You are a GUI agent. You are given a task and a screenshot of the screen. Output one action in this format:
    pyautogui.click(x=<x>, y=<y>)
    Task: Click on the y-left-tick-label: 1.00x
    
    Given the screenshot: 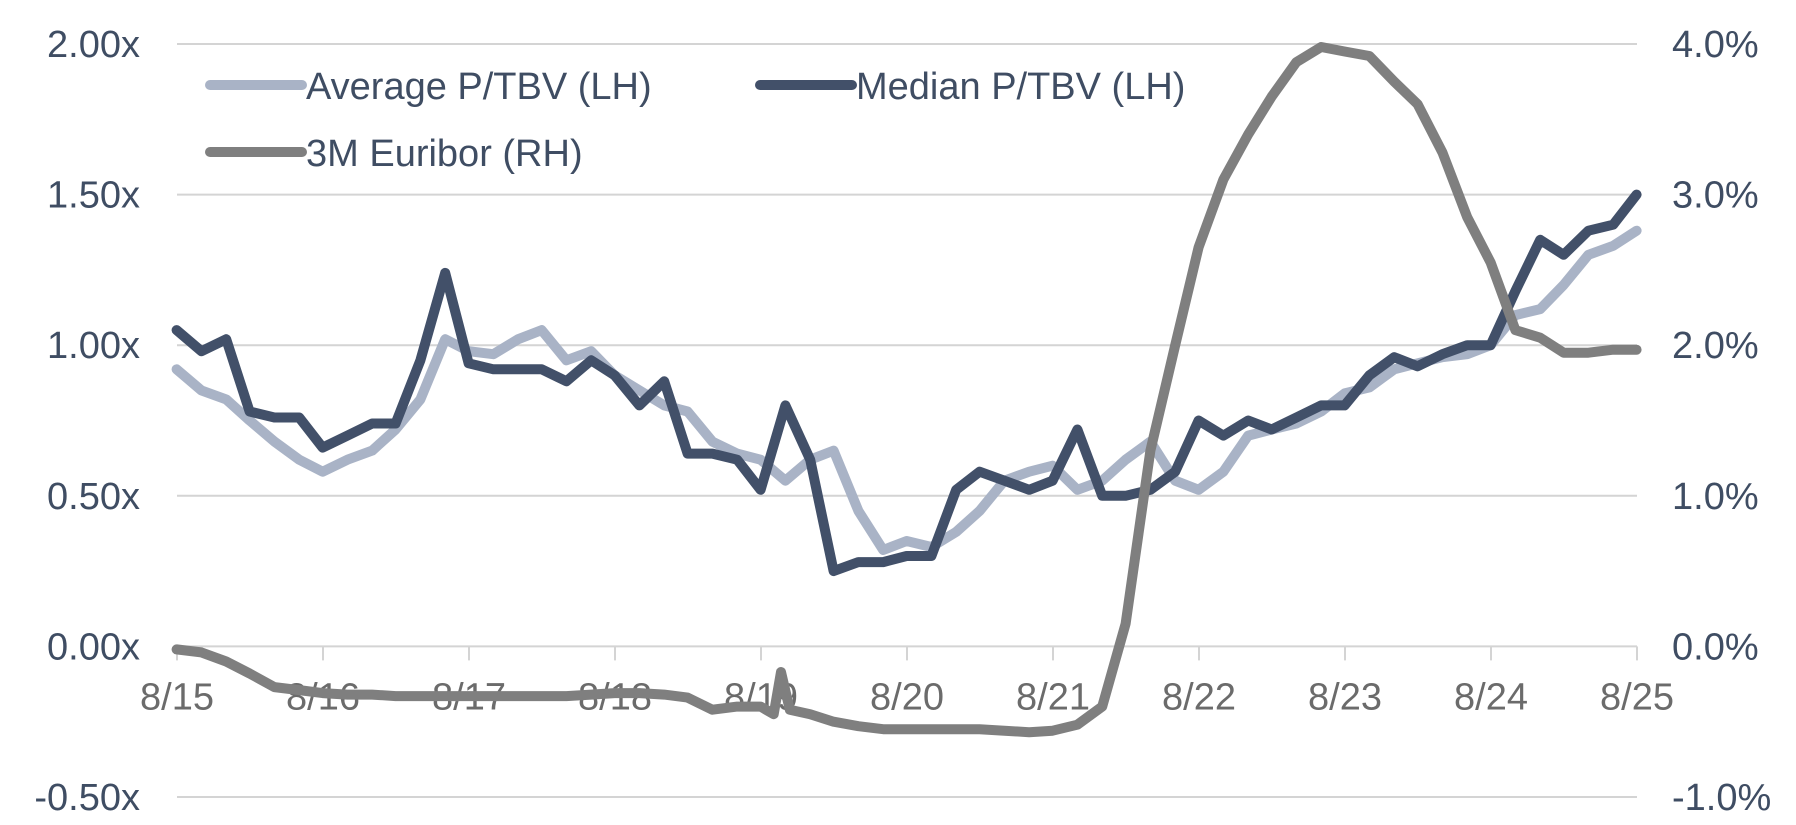 What is the action you would take?
    pyautogui.click(x=93, y=346)
    